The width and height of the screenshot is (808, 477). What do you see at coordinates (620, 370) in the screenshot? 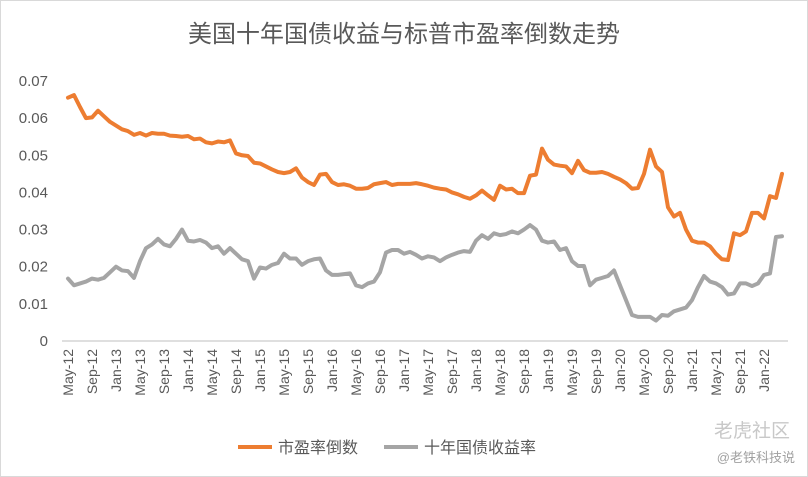
I see `x-tick-label: Jan-20` at bounding box center [620, 370].